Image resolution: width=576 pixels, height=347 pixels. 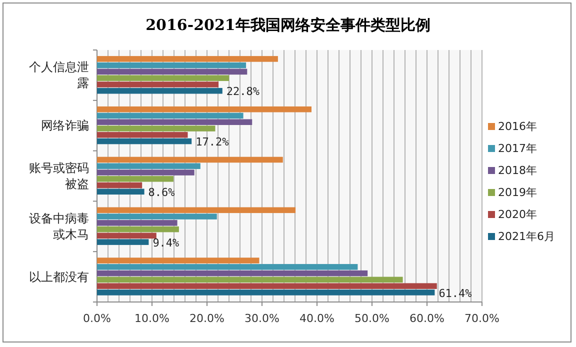 What do you see at coordinates (59, 277) in the screenshot?
I see `y-tick-label: 以上都没有` at bounding box center [59, 277].